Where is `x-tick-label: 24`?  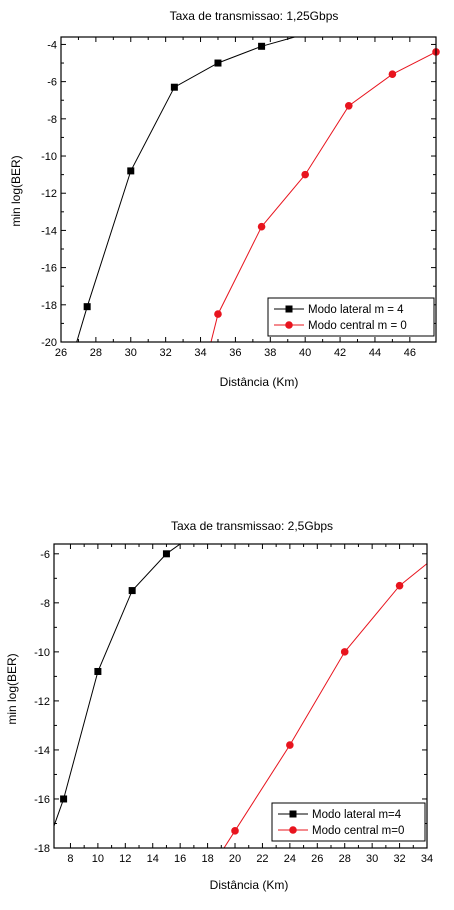
x-tick-label: 24 is located at coordinates (290, 859).